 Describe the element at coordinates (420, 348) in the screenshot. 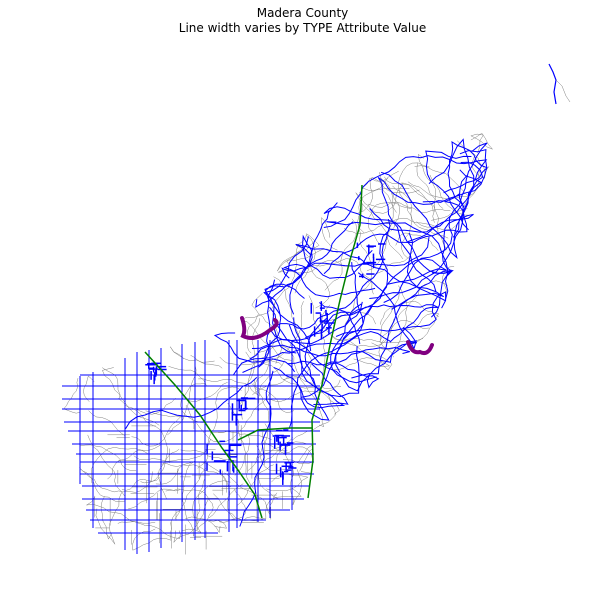

I see `river-segment-east` at that location.